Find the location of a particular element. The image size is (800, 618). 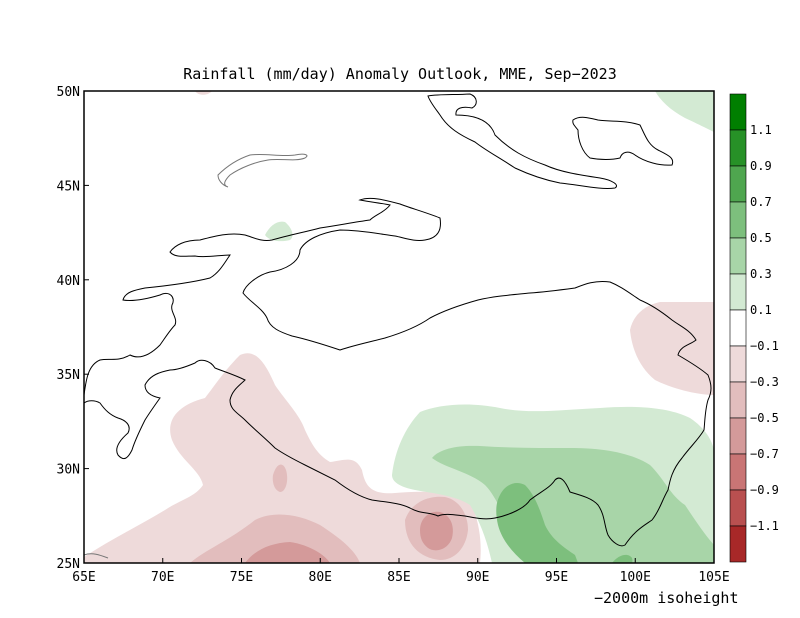

y-tick-label: 35N is located at coordinates (68, 375).